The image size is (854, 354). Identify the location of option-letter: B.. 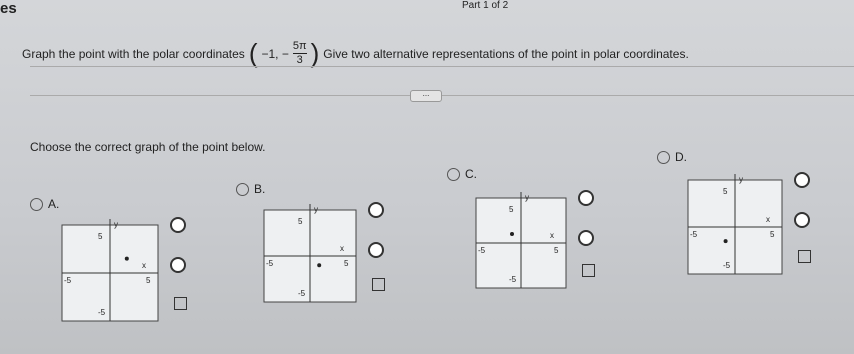
(260, 189).